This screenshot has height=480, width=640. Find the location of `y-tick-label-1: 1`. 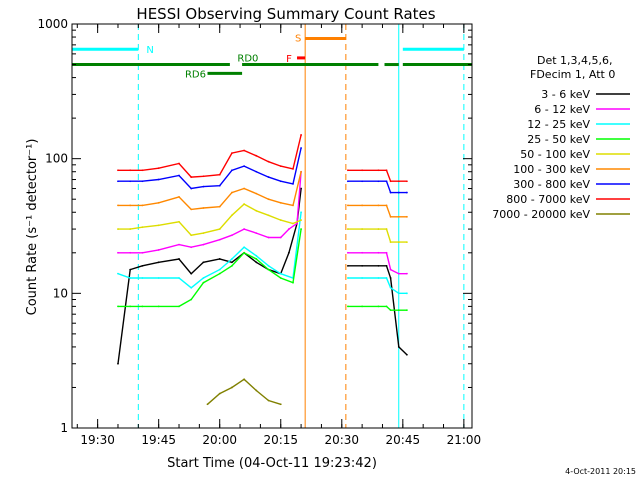

y-tick-label-1: 1 is located at coordinates (64, 428).